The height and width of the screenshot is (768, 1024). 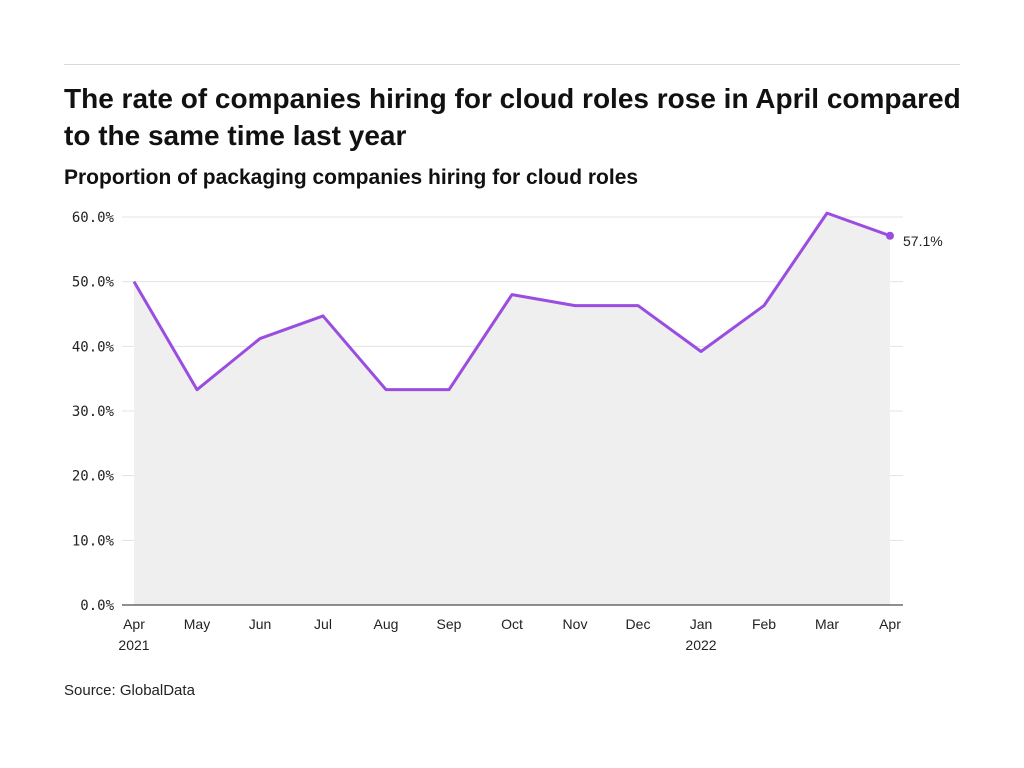 What do you see at coordinates (449, 624) in the screenshot?
I see `x-tick-label: Sep` at bounding box center [449, 624].